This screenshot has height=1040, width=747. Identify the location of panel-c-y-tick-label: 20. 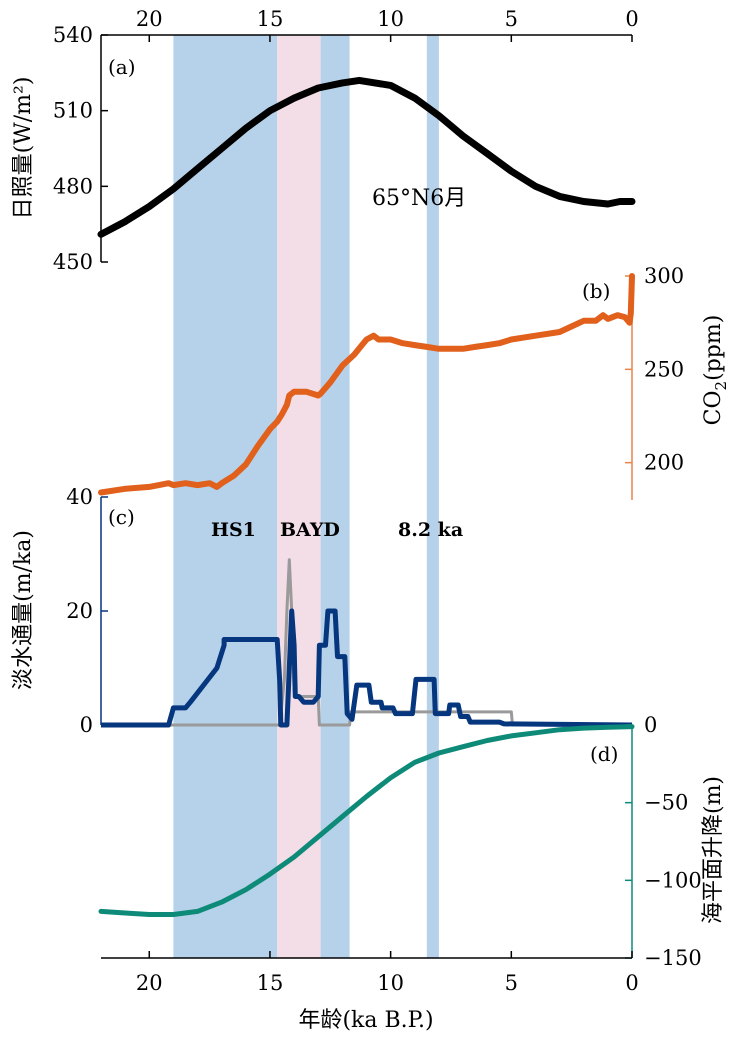
(79, 611).